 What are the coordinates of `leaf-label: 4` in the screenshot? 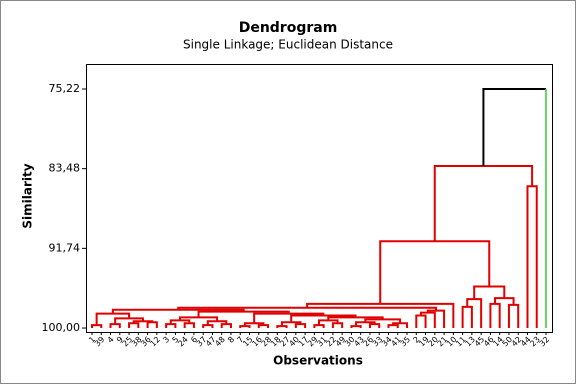 It's located at (111, 340).